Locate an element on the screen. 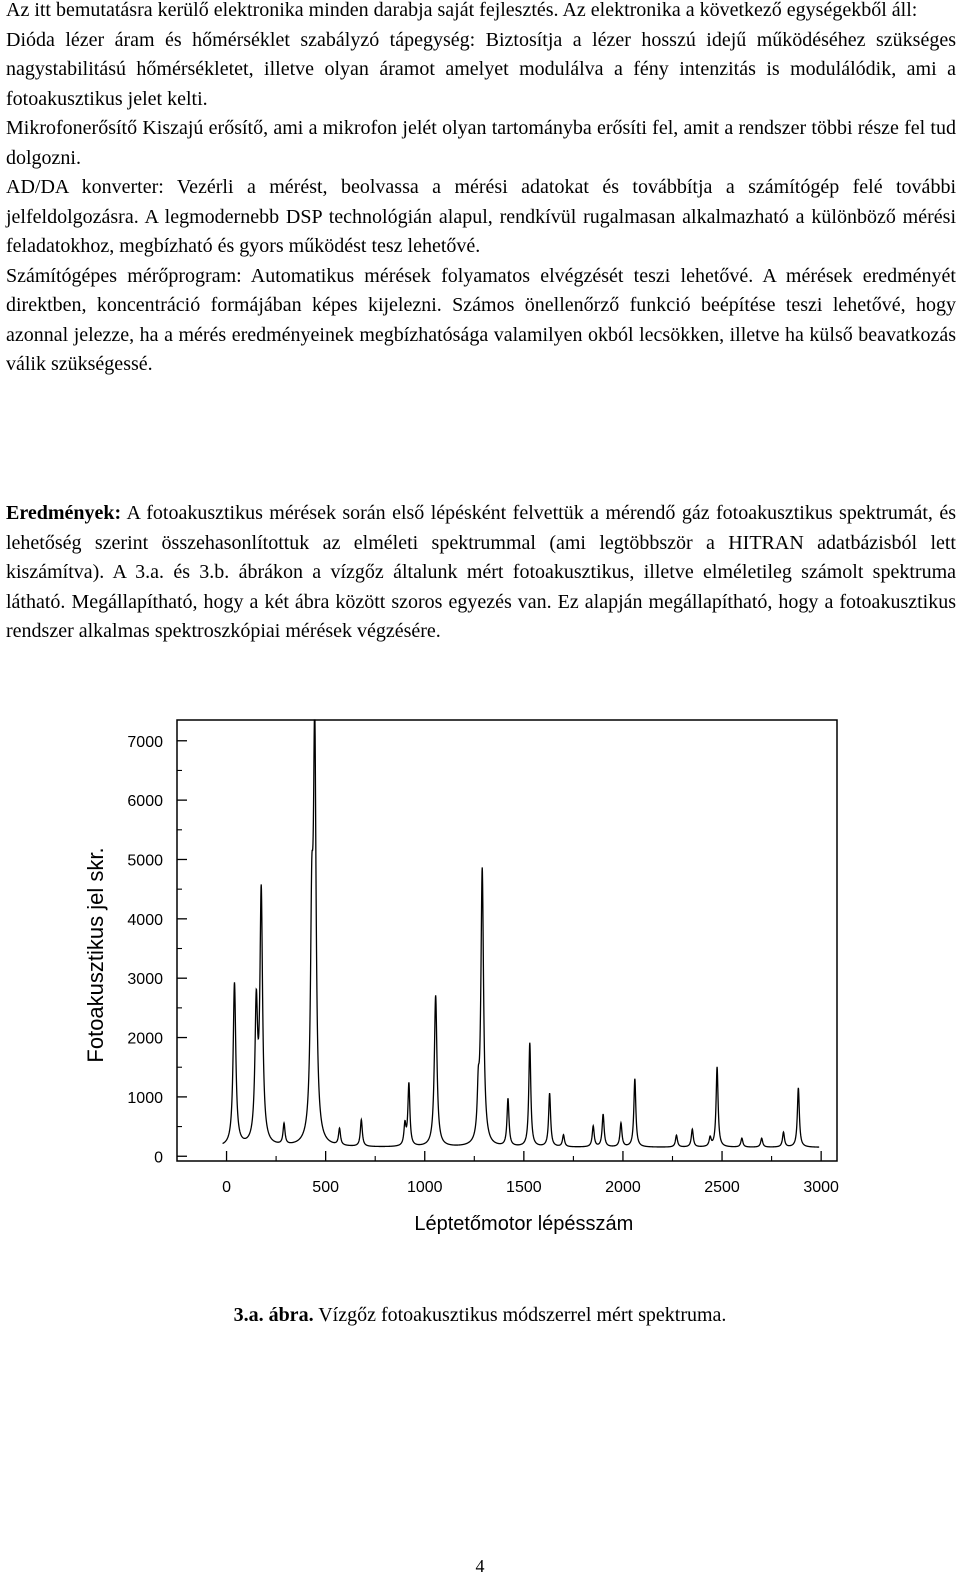 This screenshot has width=960, height=1590. x-tick-label: 3000 is located at coordinates (821, 1187).